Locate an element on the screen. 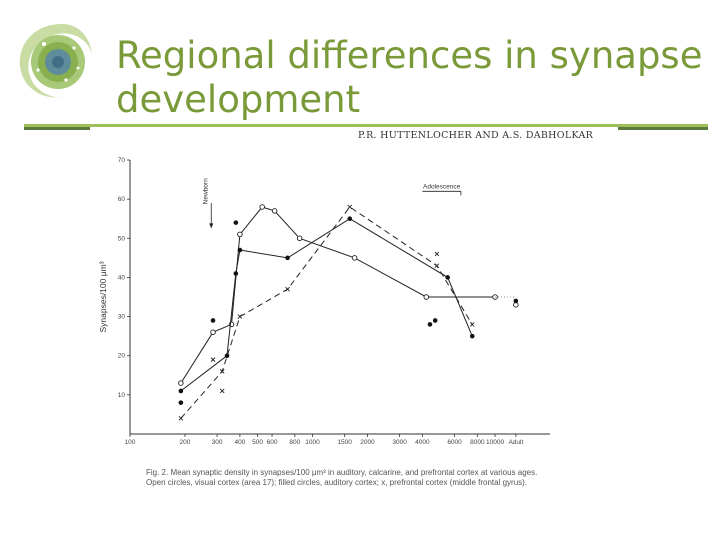 The width and height of the screenshot is (720, 540). x-tick-label: 200 is located at coordinates (185, 442).